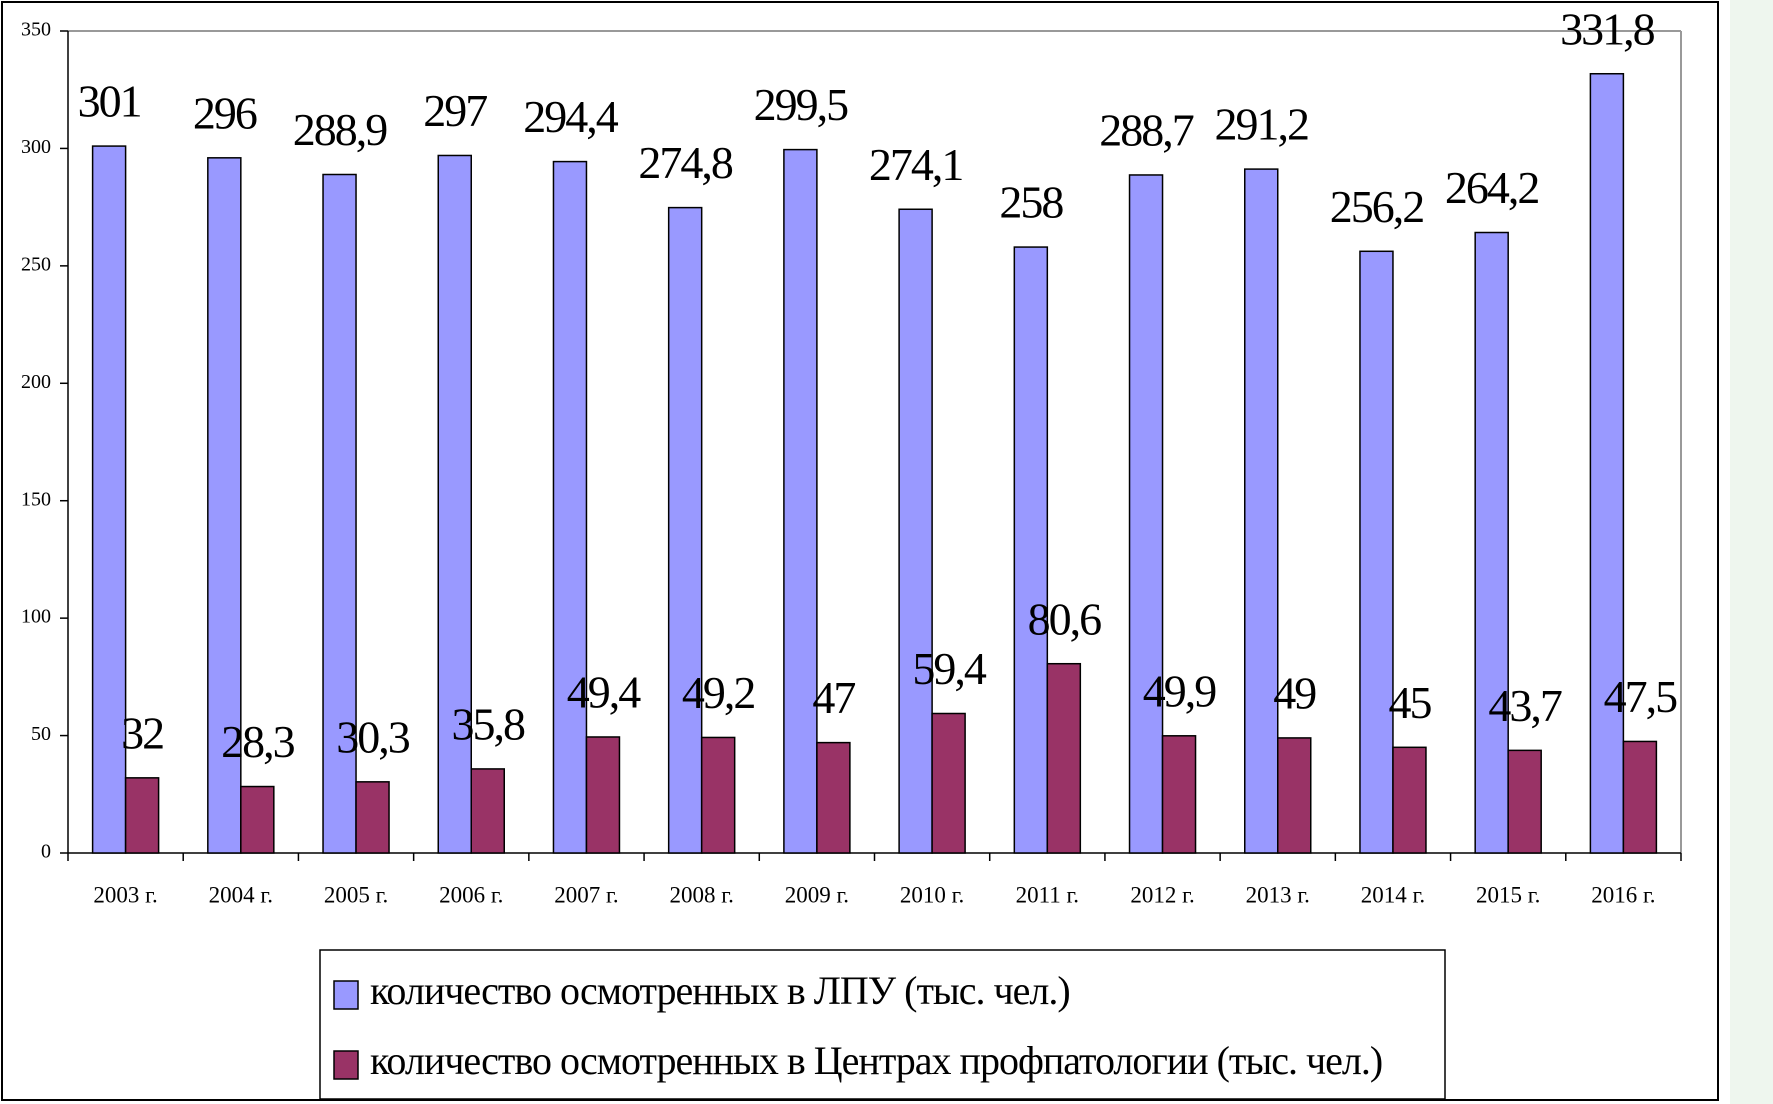 The height and width of the screenshot is (1104, 1773). What do you see at coordinates (109, 101) in the screenshot?
I see `data-label: 301` at bounding box center [109, 101].